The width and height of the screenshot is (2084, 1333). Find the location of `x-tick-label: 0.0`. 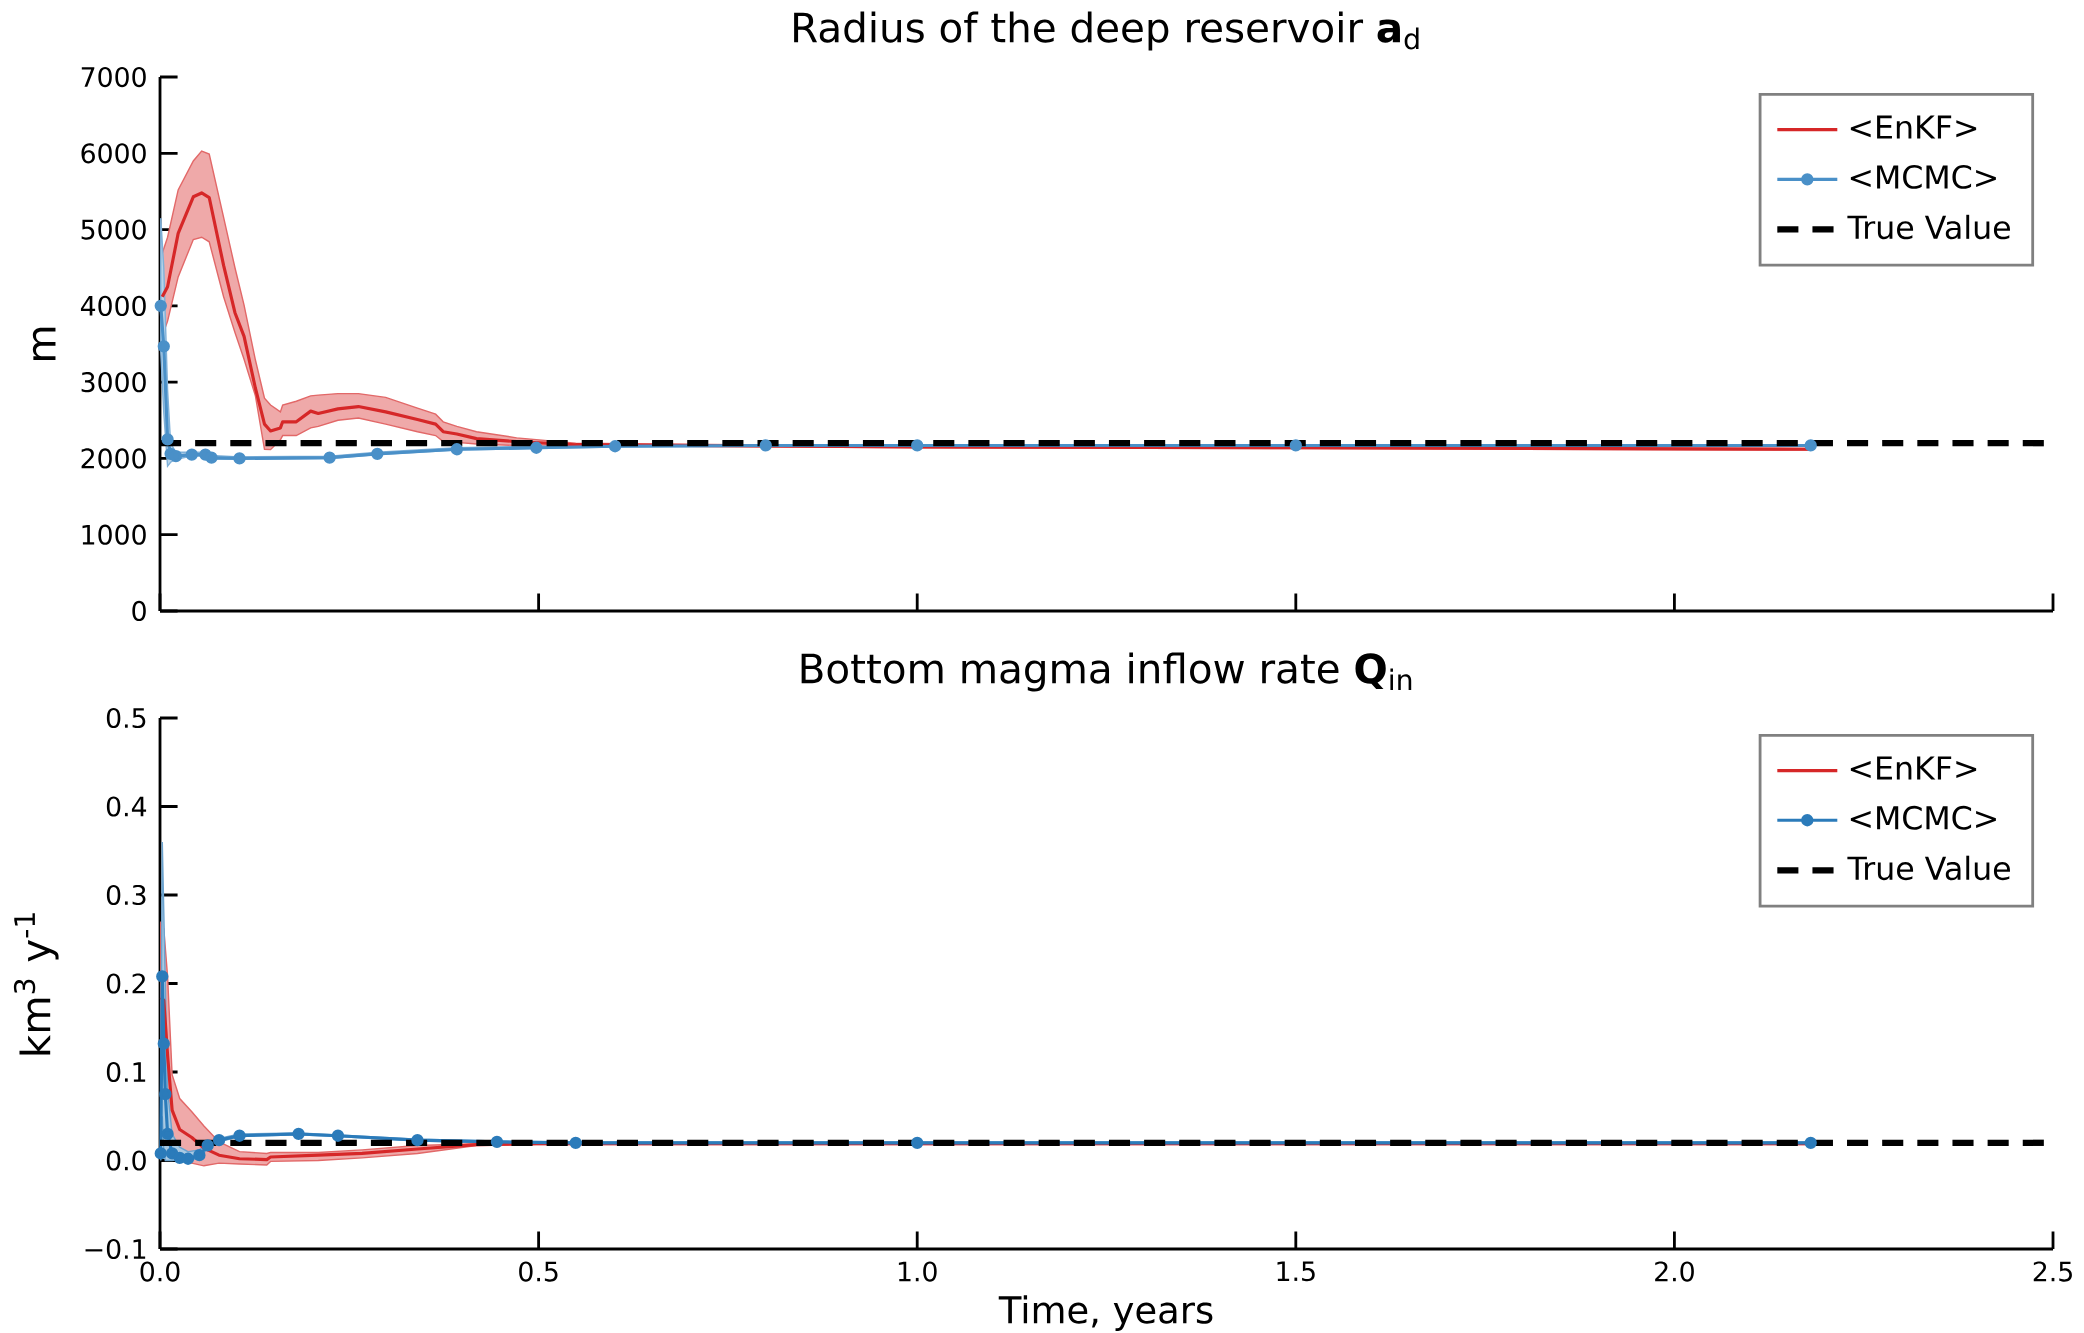

x-tick-label: 0.0 is located at coordinates (160, 1271).